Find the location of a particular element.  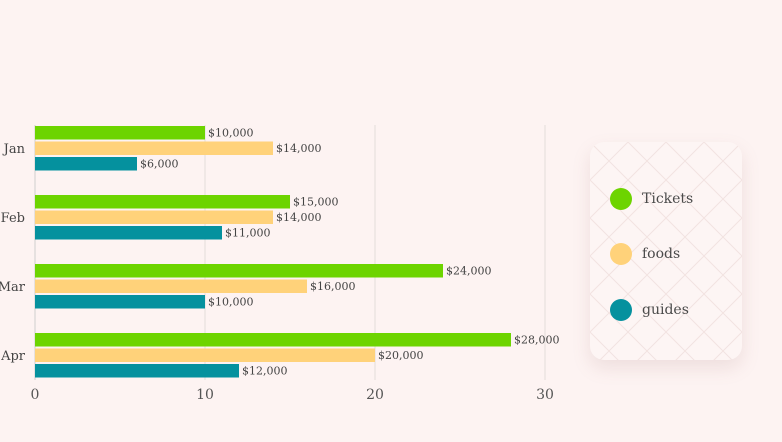

bar-foods-jan is located at coordinates (154, 148).